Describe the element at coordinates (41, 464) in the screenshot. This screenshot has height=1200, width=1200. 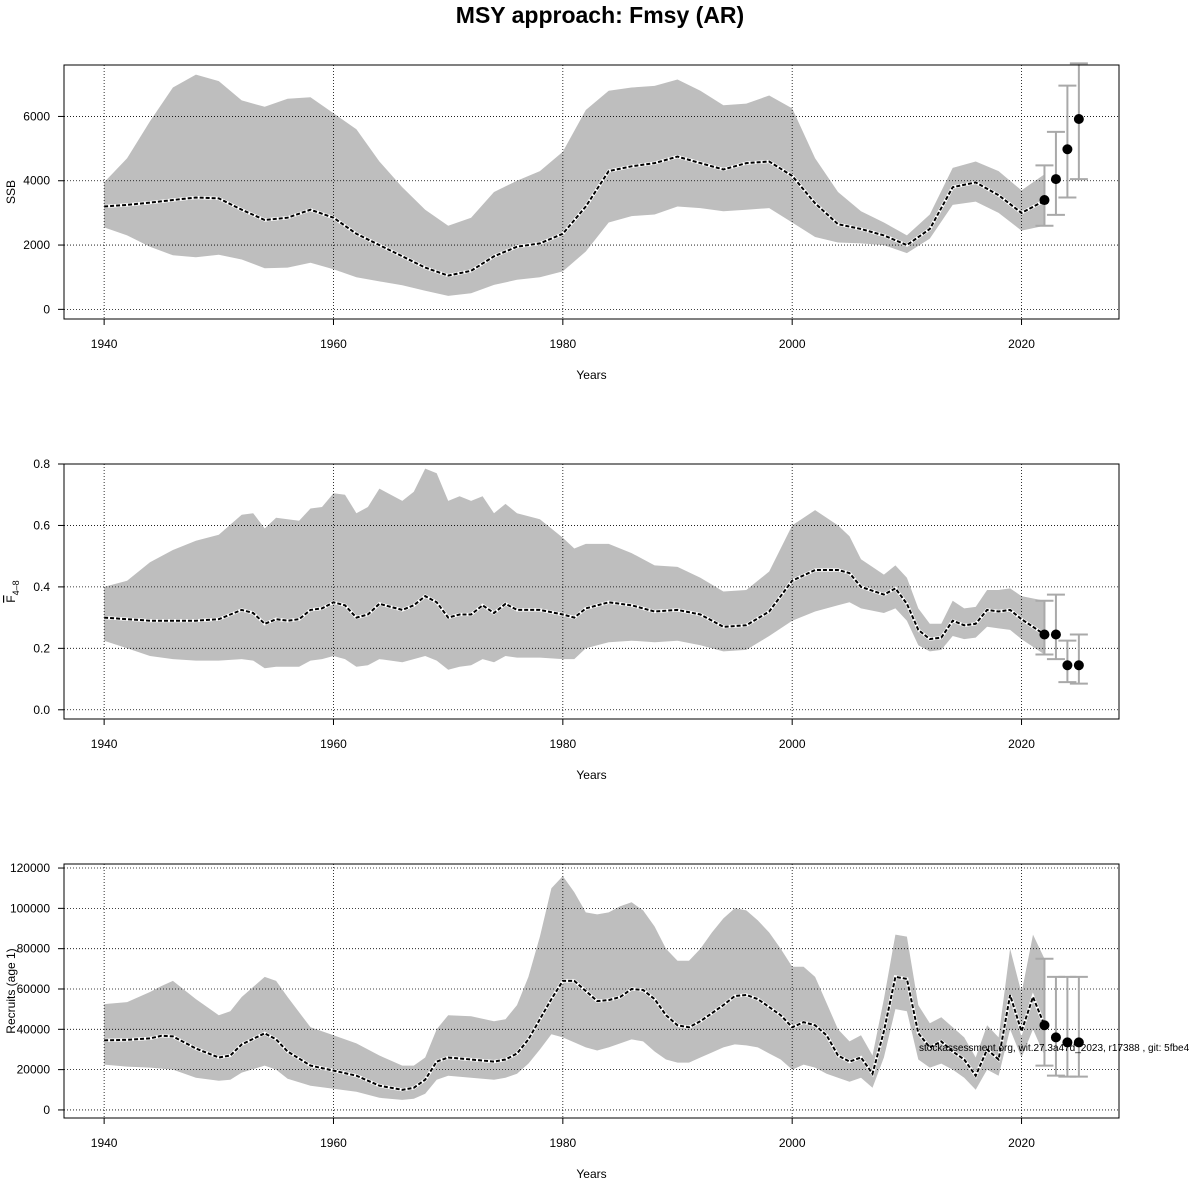
I see `y-tick-label: 0.8` at that location.